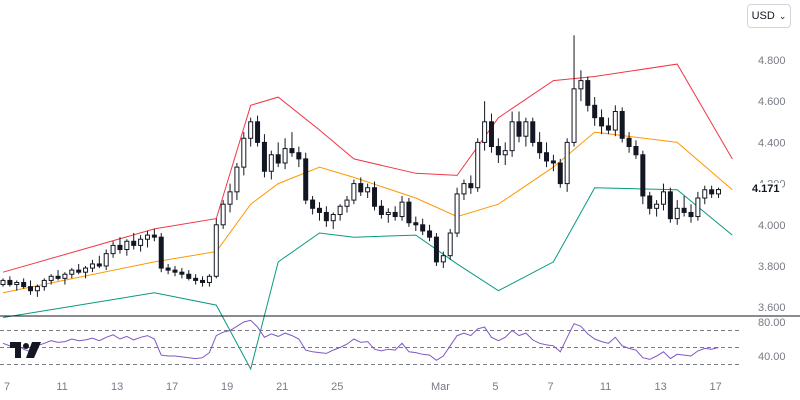 This screenshot has width=800, height=400. Describe the element at coordinates (227, 387) in the screenshot. I see `time-tick-label: 19` at that location.